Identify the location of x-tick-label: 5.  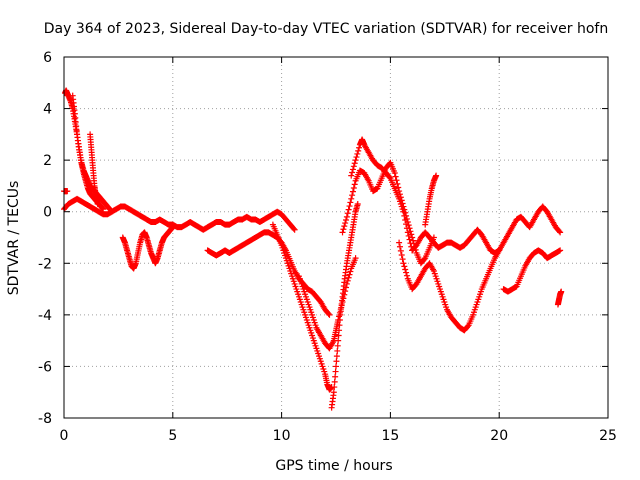
(172, 436).